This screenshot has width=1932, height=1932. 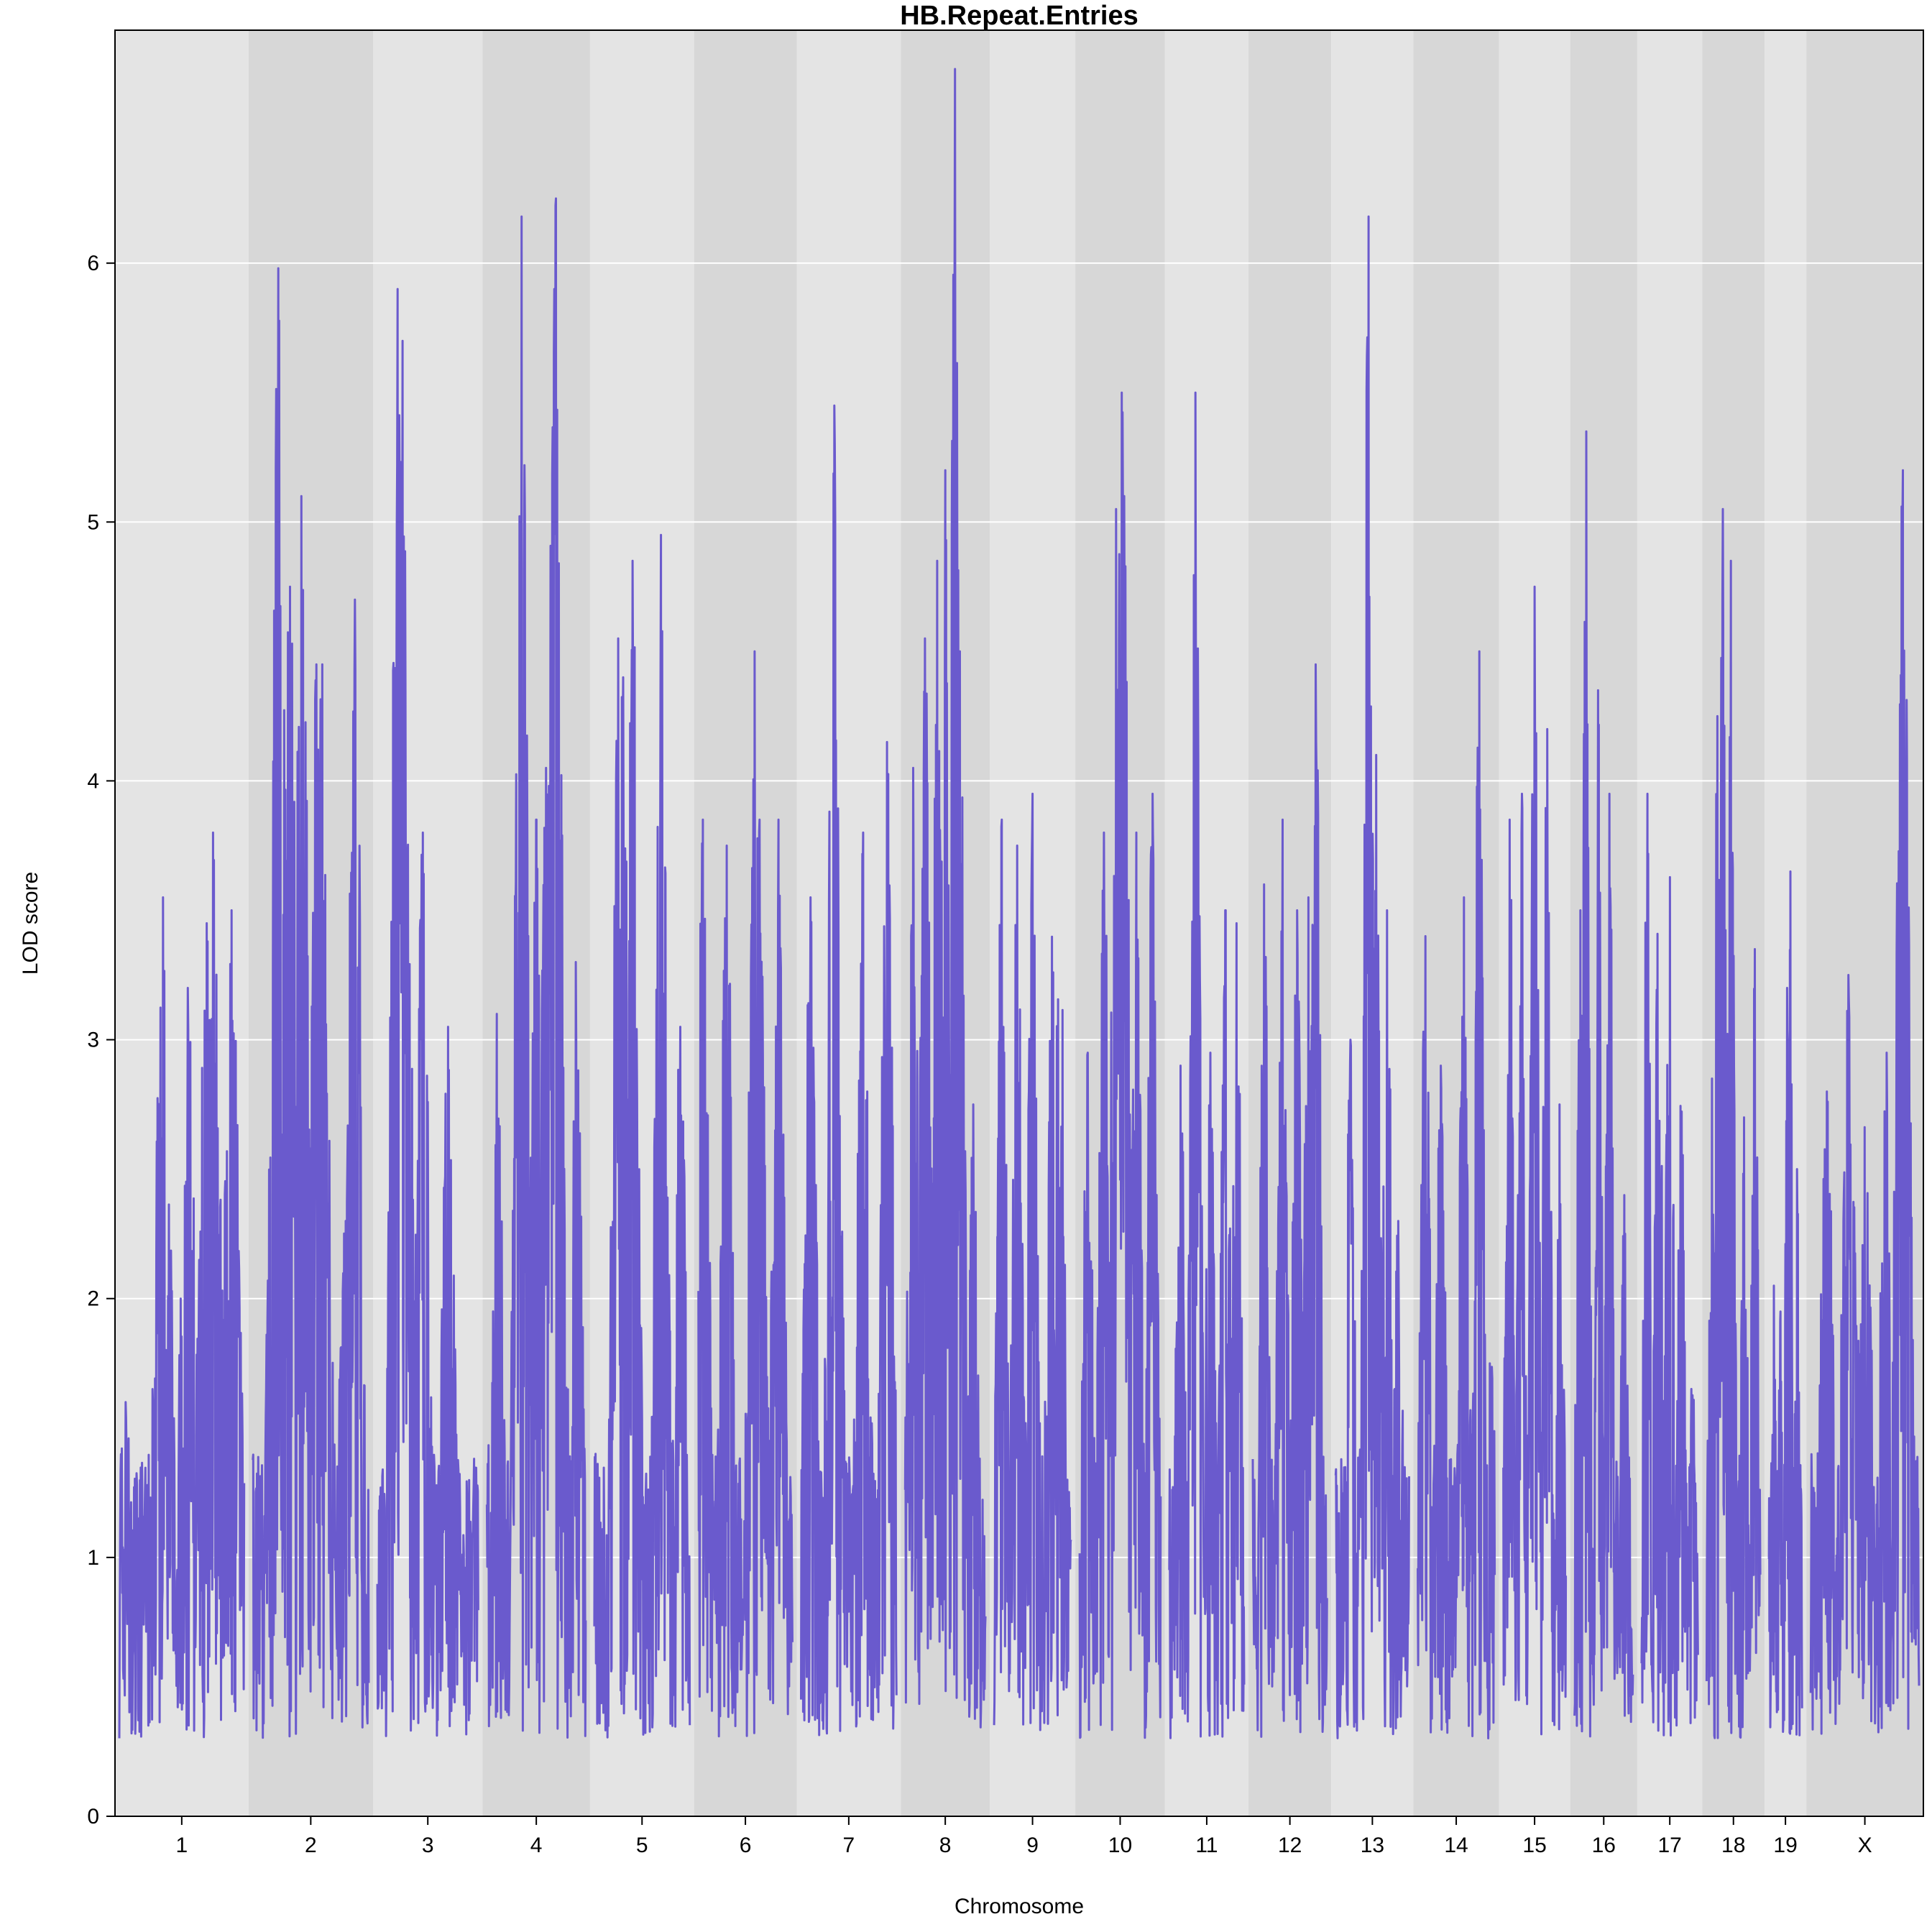 What do you see at coordinates (1024, 1836) in the screenshot?
I see `x-axis-ticks: 1 2 3 4 5 6 7 8 9 10 11 12 13 14 15 16 17 18 19 X` at bounding box center [1024, 1836].